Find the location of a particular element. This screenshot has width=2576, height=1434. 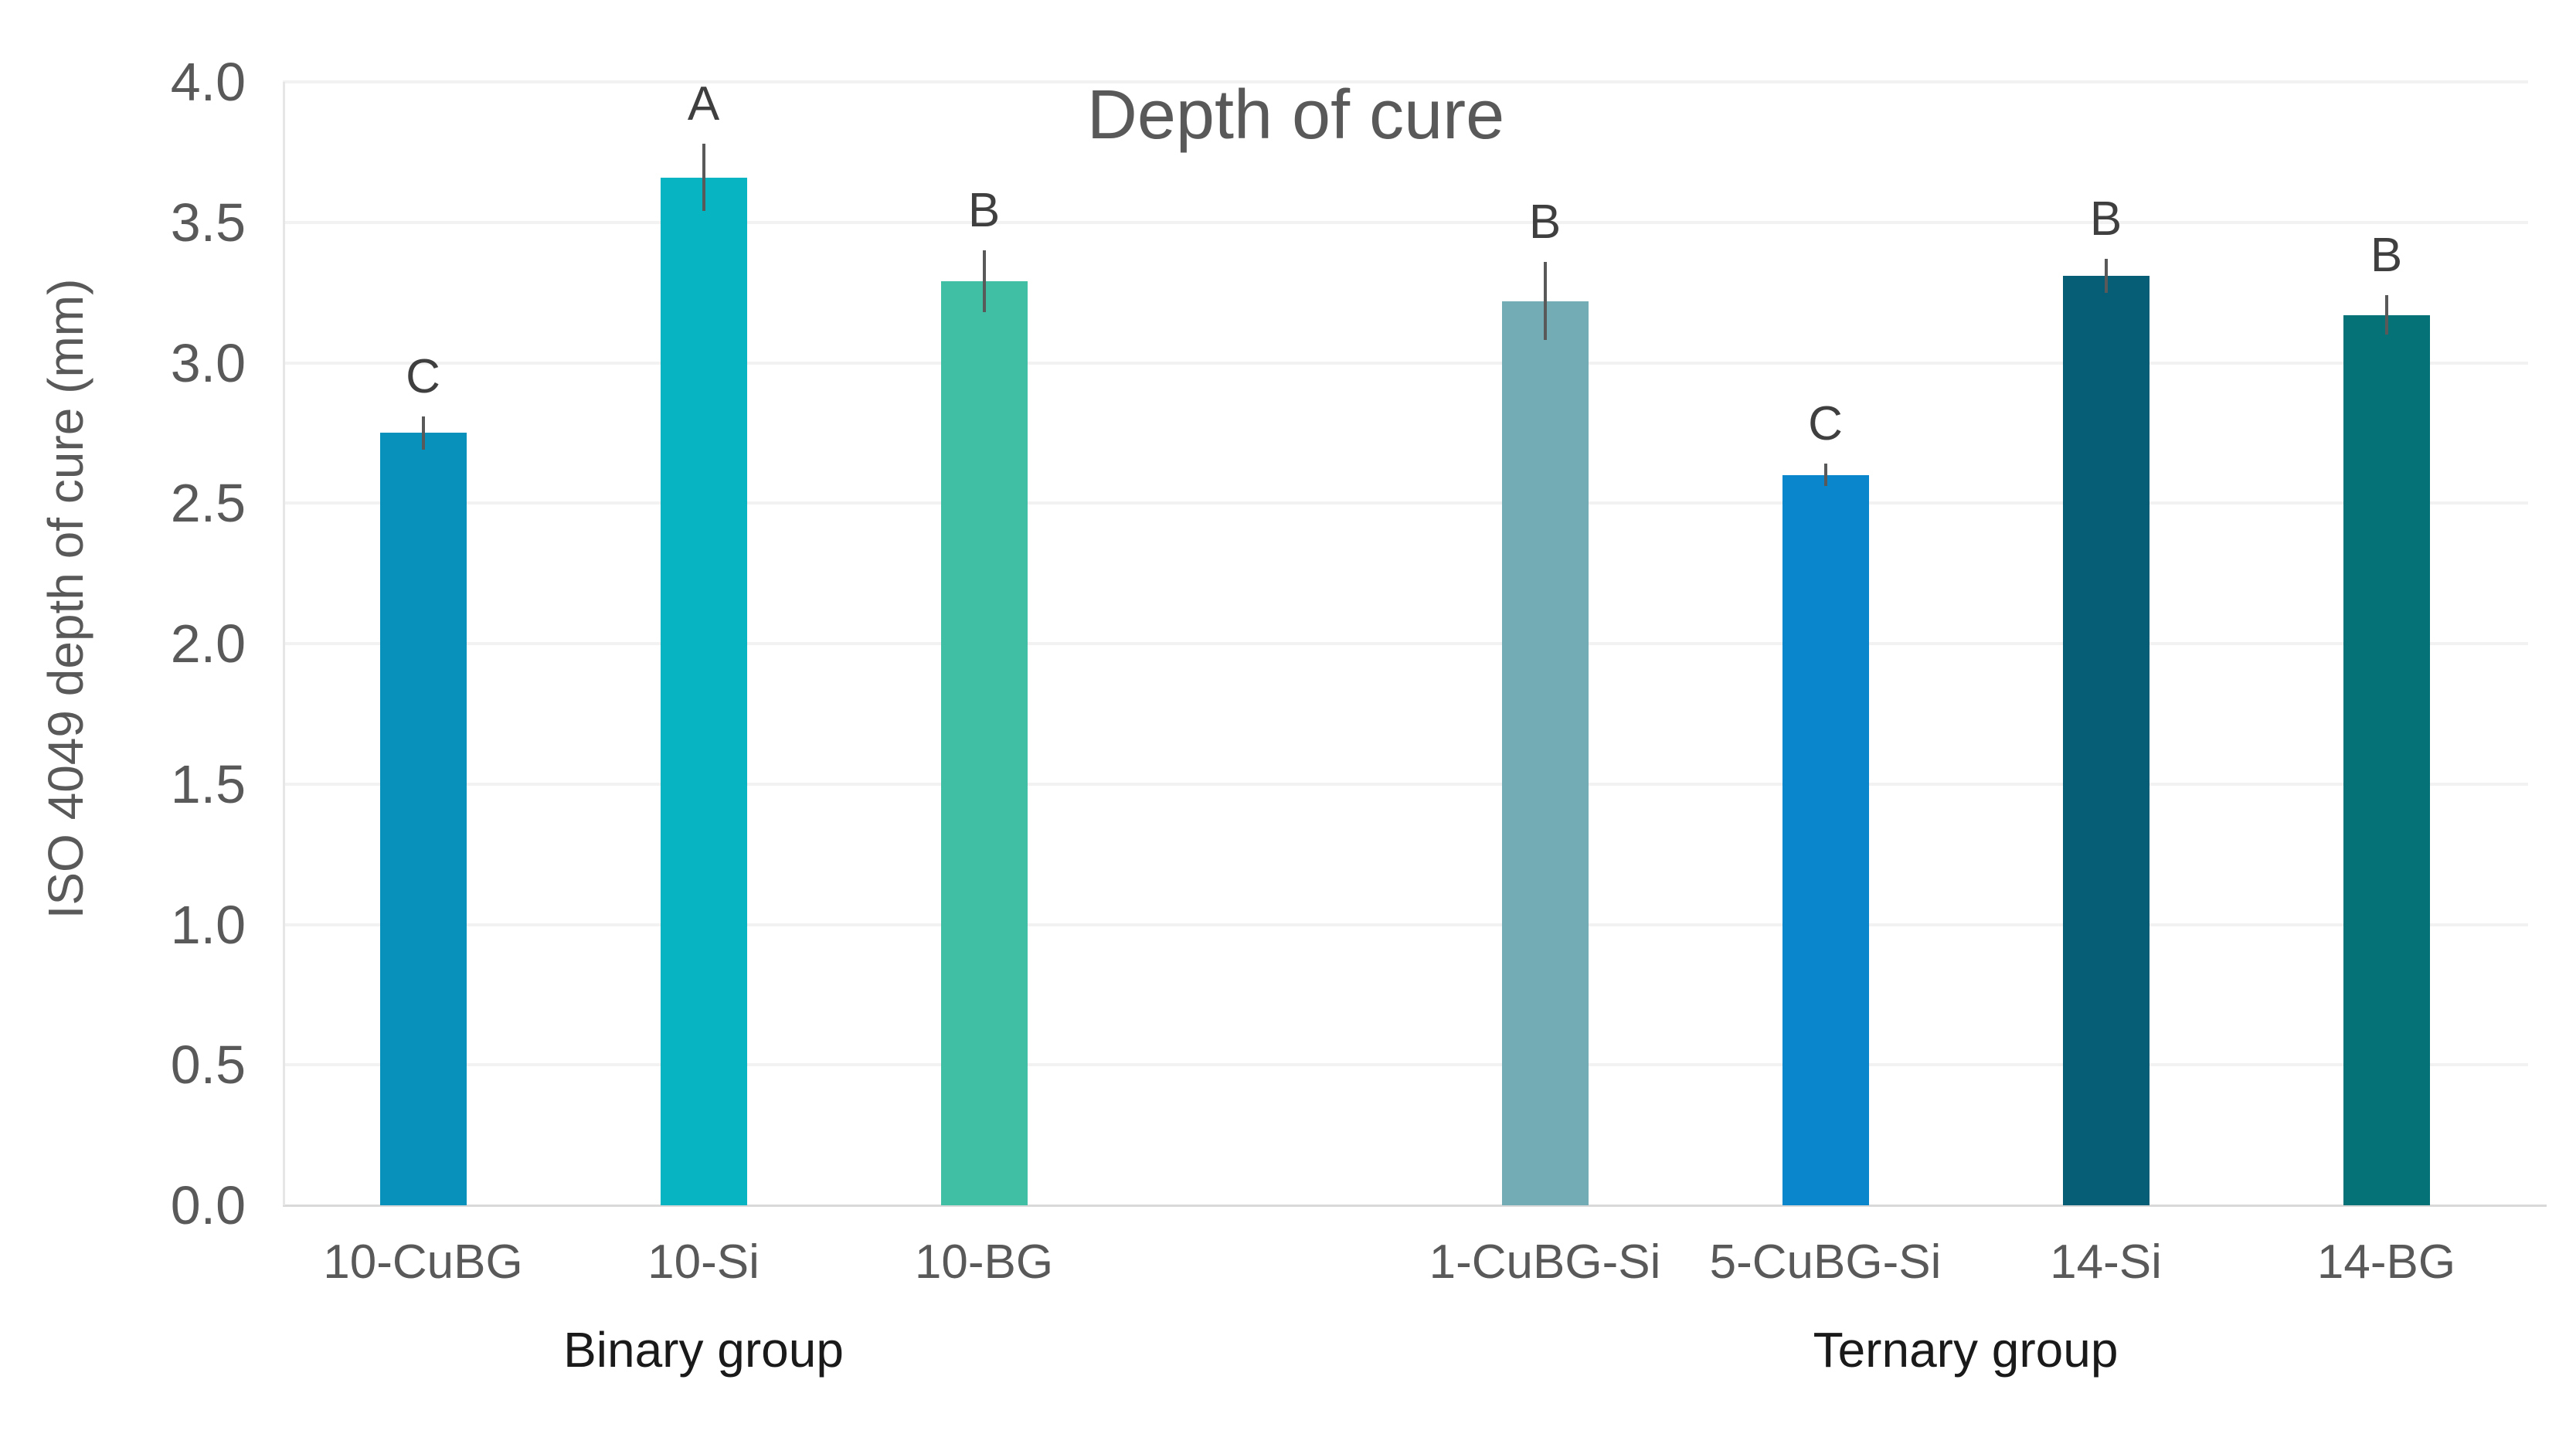

y-axis-title: ISO 4049 depth of cure (mm) is located at coordinates (65, 598).